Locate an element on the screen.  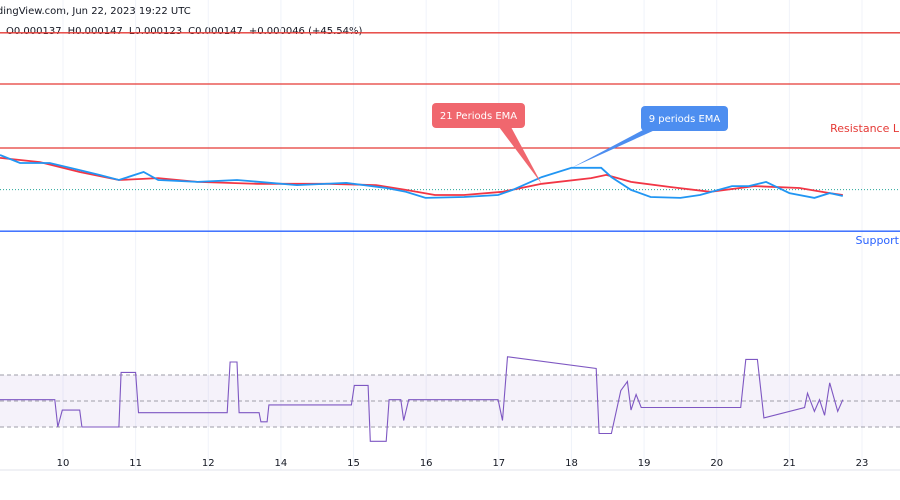
x-tick-label: 16 is located at coordinates (426, 463).